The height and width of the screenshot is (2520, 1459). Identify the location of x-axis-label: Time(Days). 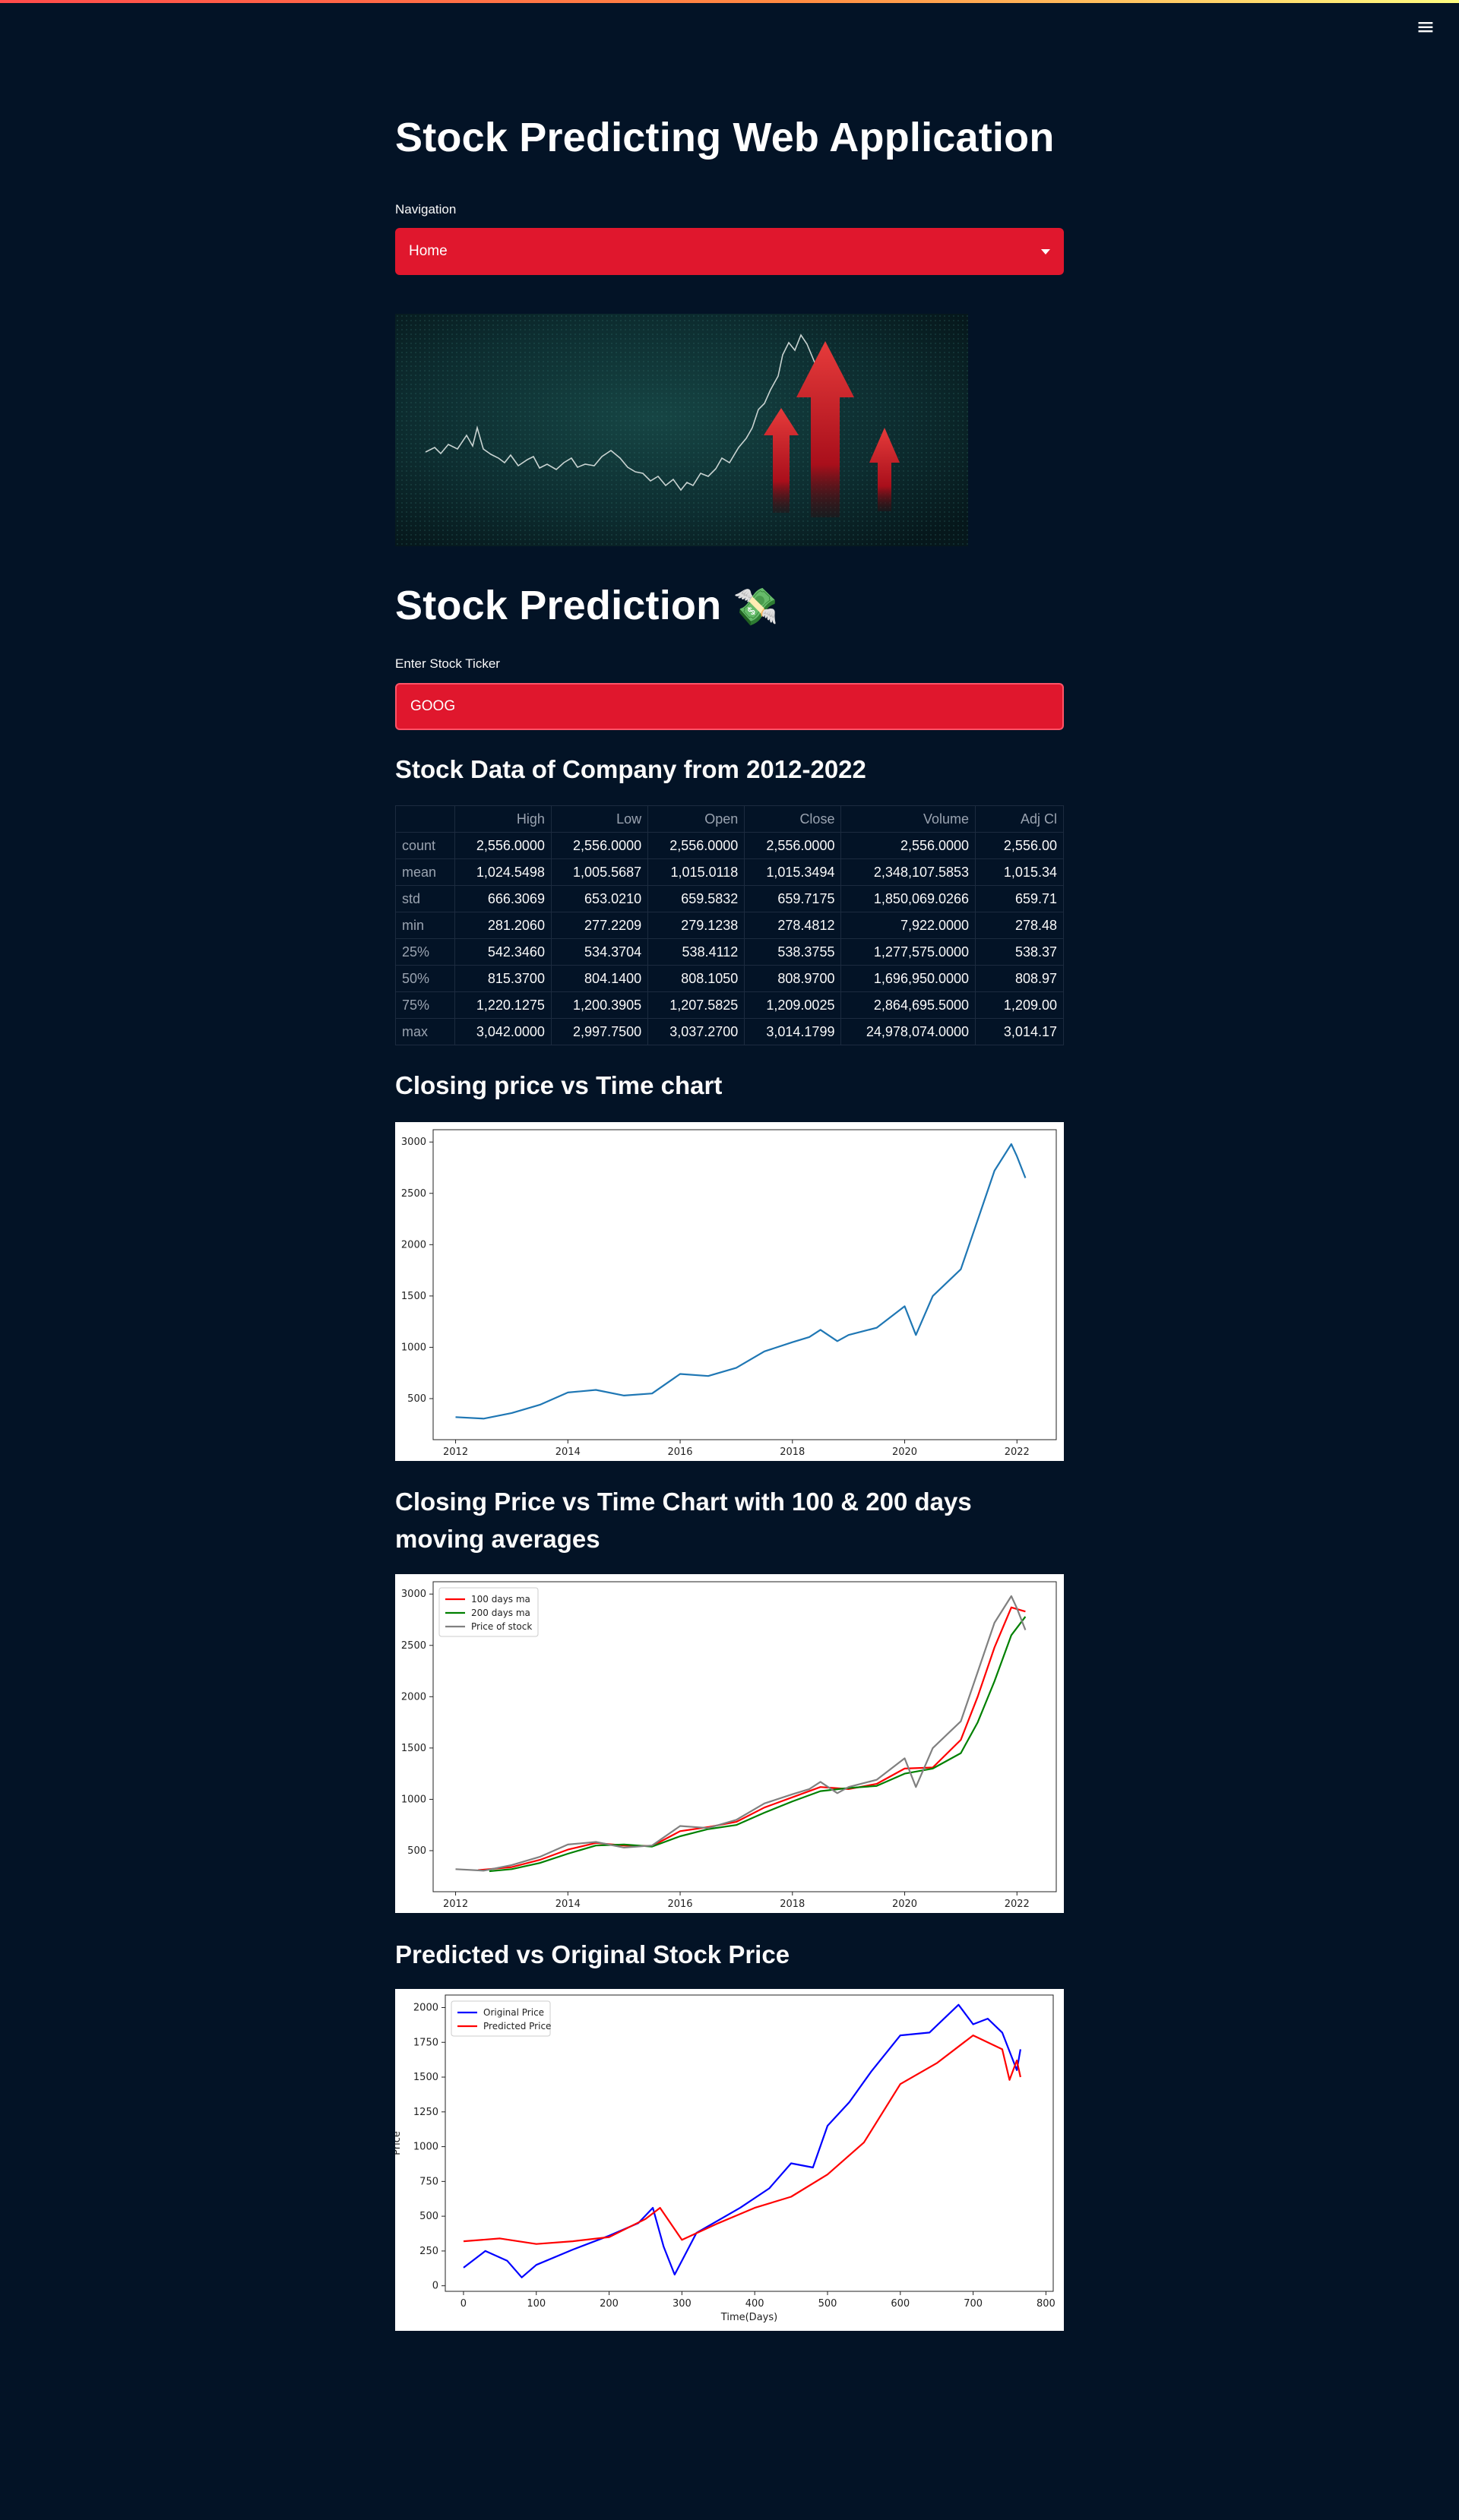
(748, 2317).